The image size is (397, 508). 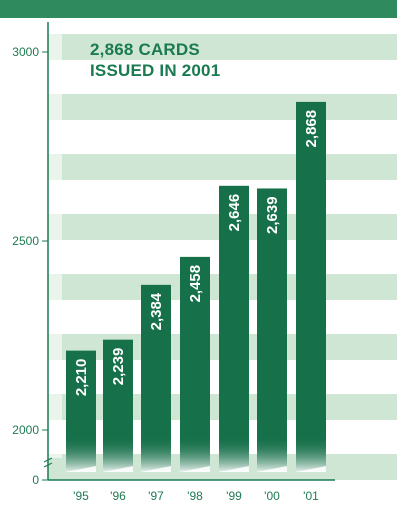 I want to click on header-band, so click(x=198, y=9).